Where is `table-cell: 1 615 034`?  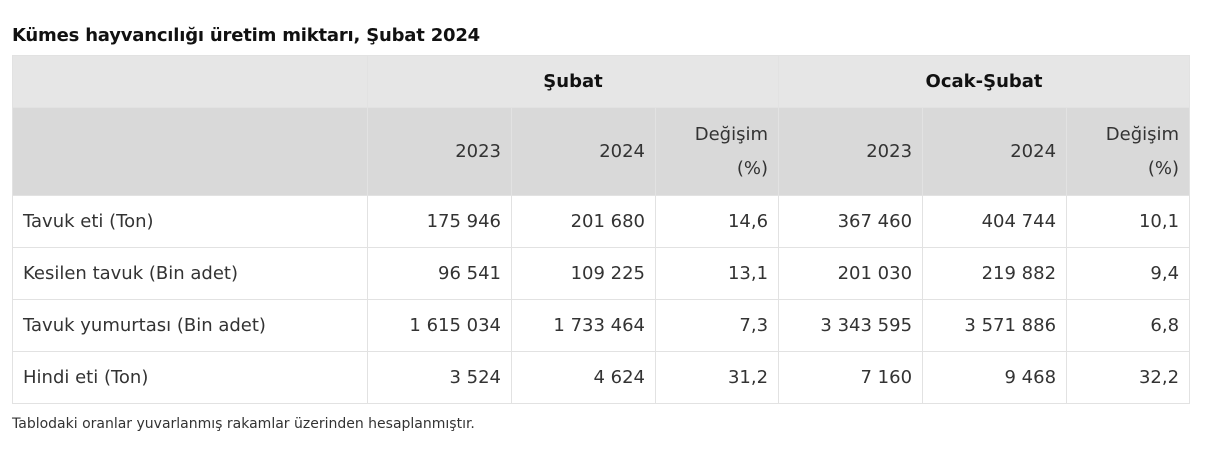
table-cell: 1 615 034 is located at coordinates (439, 325).